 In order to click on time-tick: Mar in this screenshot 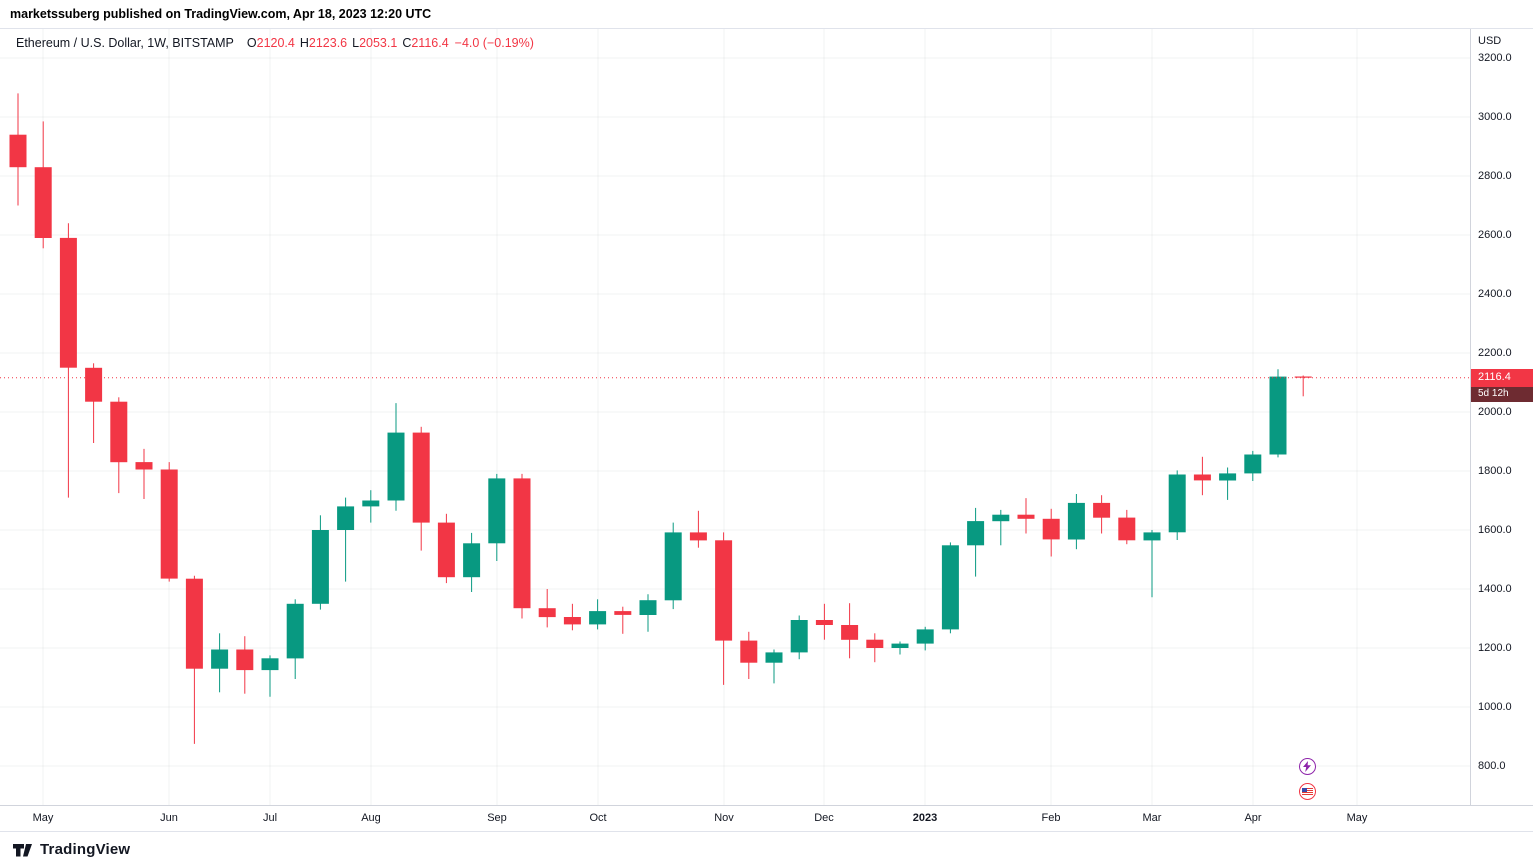, I will do `click(1152, 818)`.